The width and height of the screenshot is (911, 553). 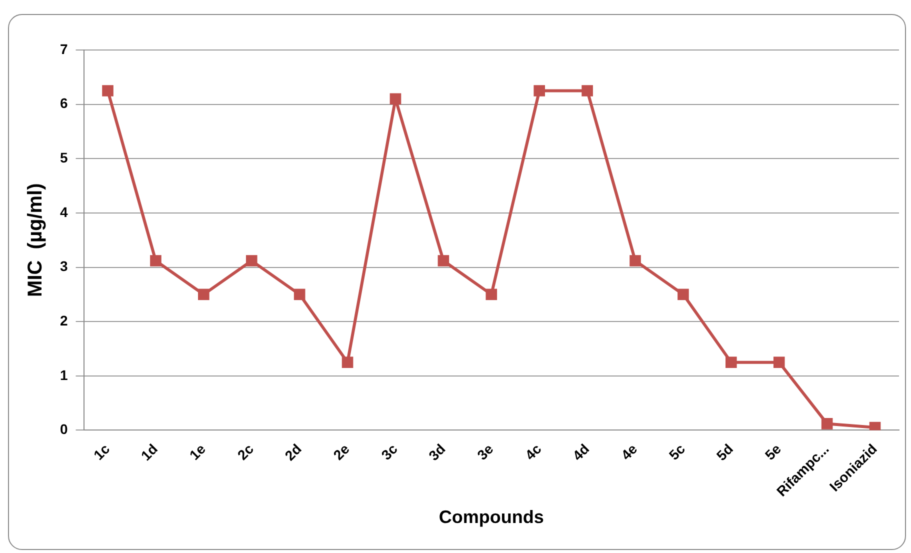 I want to click on y-tick-label: 7, so click(x=64, y=48).